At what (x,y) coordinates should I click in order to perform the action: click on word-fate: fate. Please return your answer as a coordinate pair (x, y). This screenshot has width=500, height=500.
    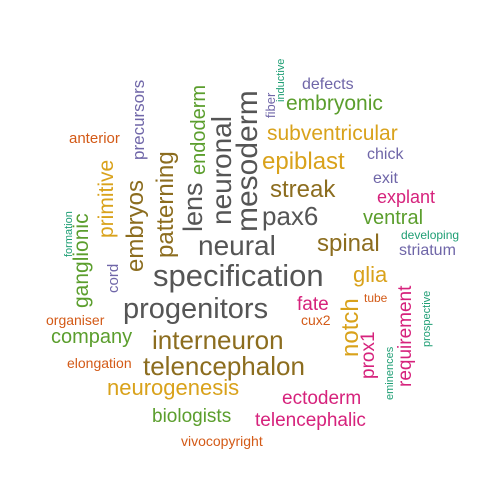
    Looking at the image, I should click on (313, 304).